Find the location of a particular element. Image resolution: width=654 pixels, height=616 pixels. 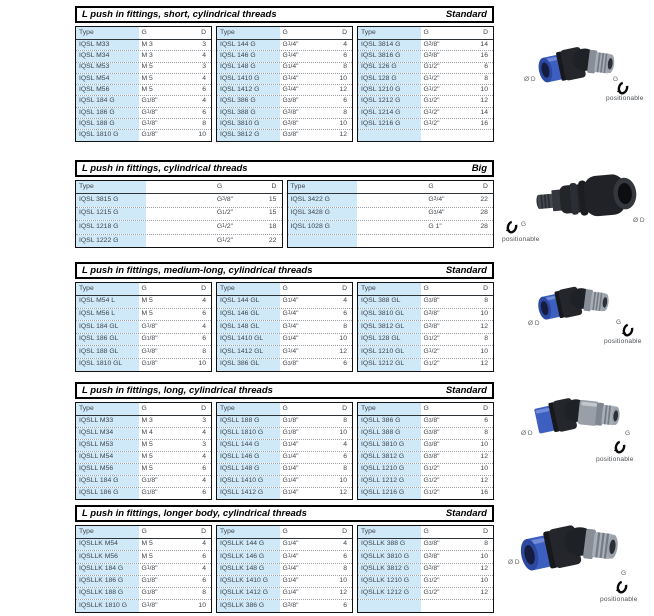

table-row: IQSL 1222 G G 1/2" 22 is located at coordinates (179, 240).